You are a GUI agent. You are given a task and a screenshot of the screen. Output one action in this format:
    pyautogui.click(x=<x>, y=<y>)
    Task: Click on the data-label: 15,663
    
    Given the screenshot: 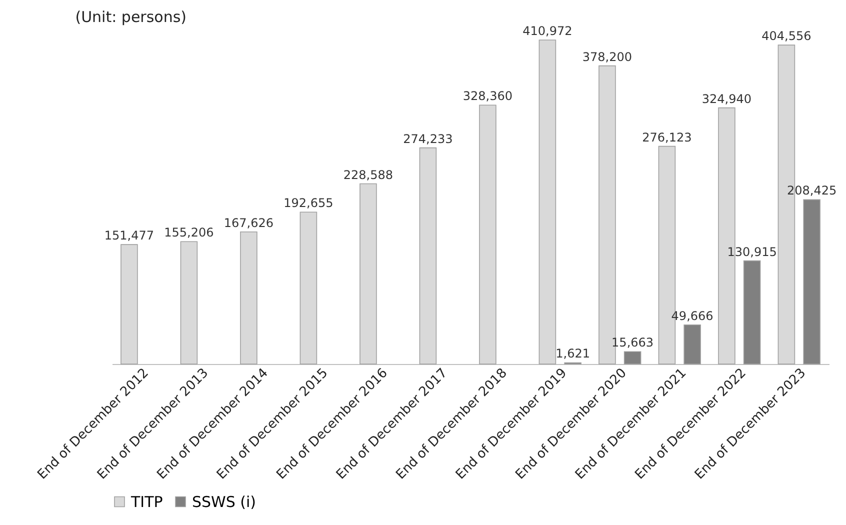 What is the action you would take?
    pyautogui.click(x=633, y=343)
    